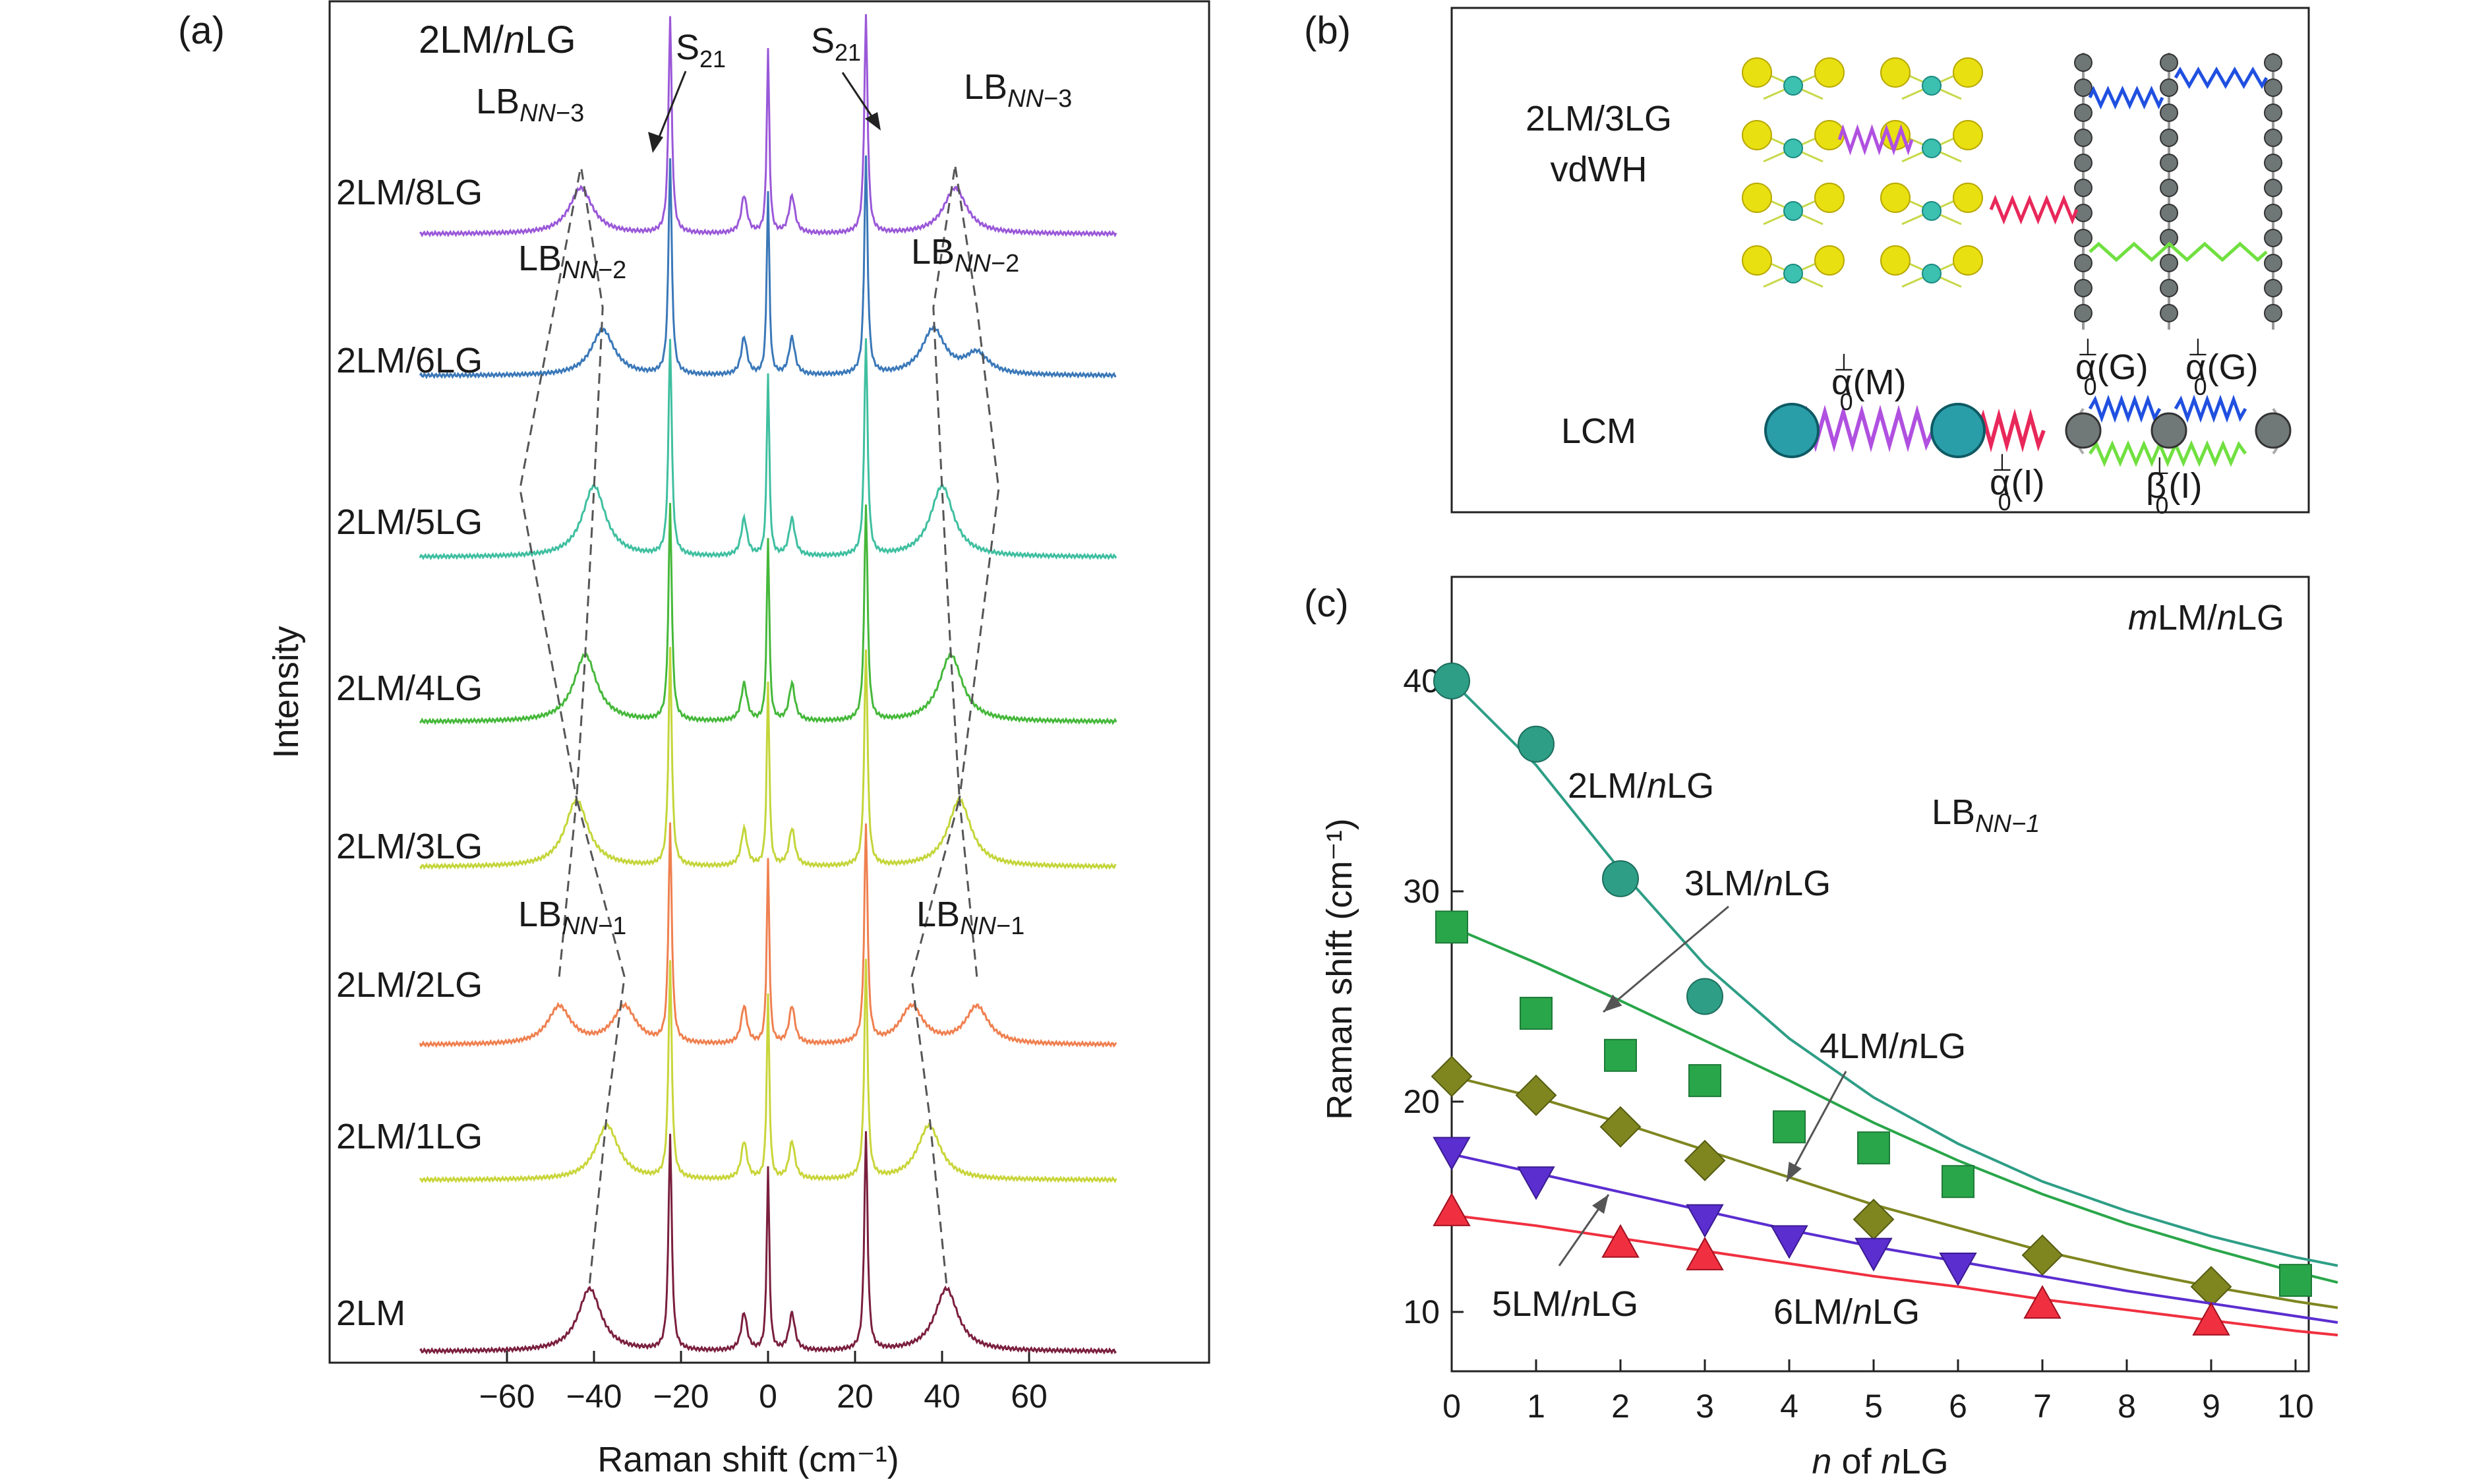 The height and width of the screenshot is (1484, 2492). I want to click on x-tick-label: 2, so click(1620, 1406).